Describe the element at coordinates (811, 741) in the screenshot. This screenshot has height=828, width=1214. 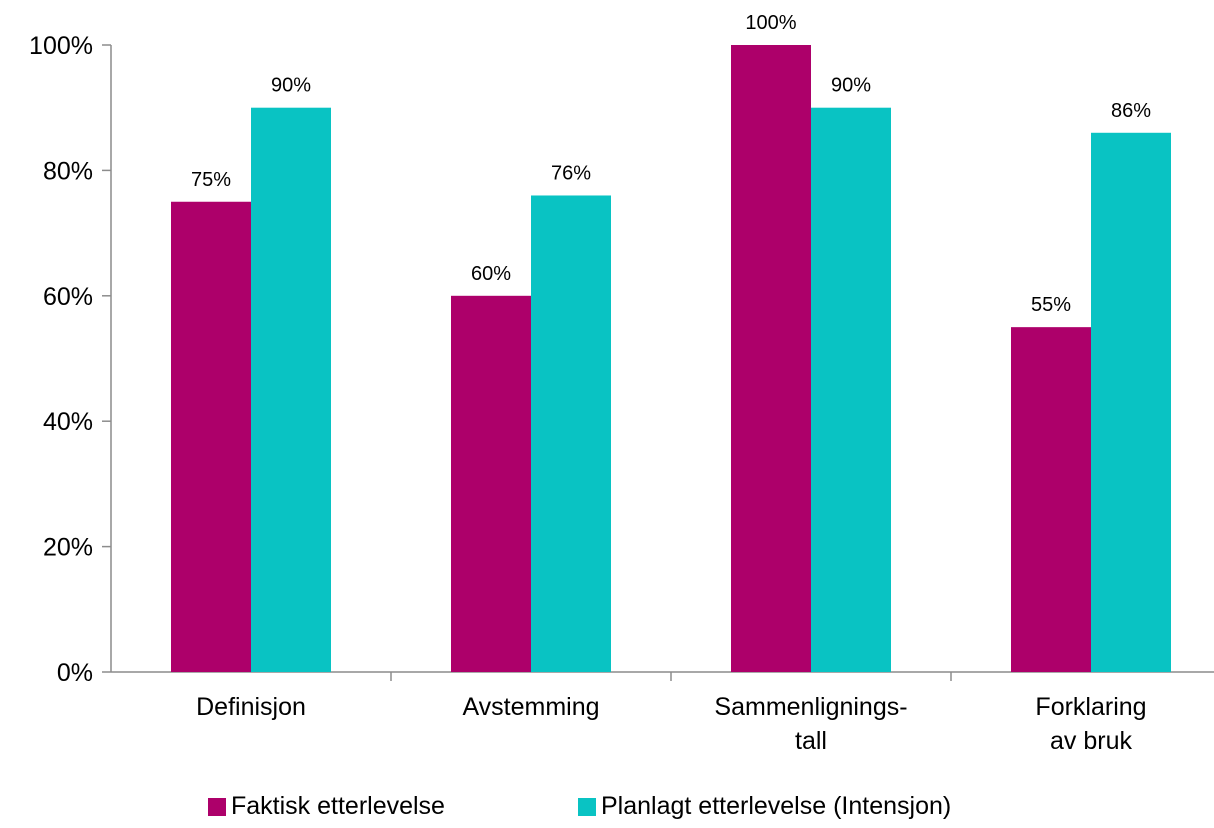
I see `x-tick-label: tall` at that location.